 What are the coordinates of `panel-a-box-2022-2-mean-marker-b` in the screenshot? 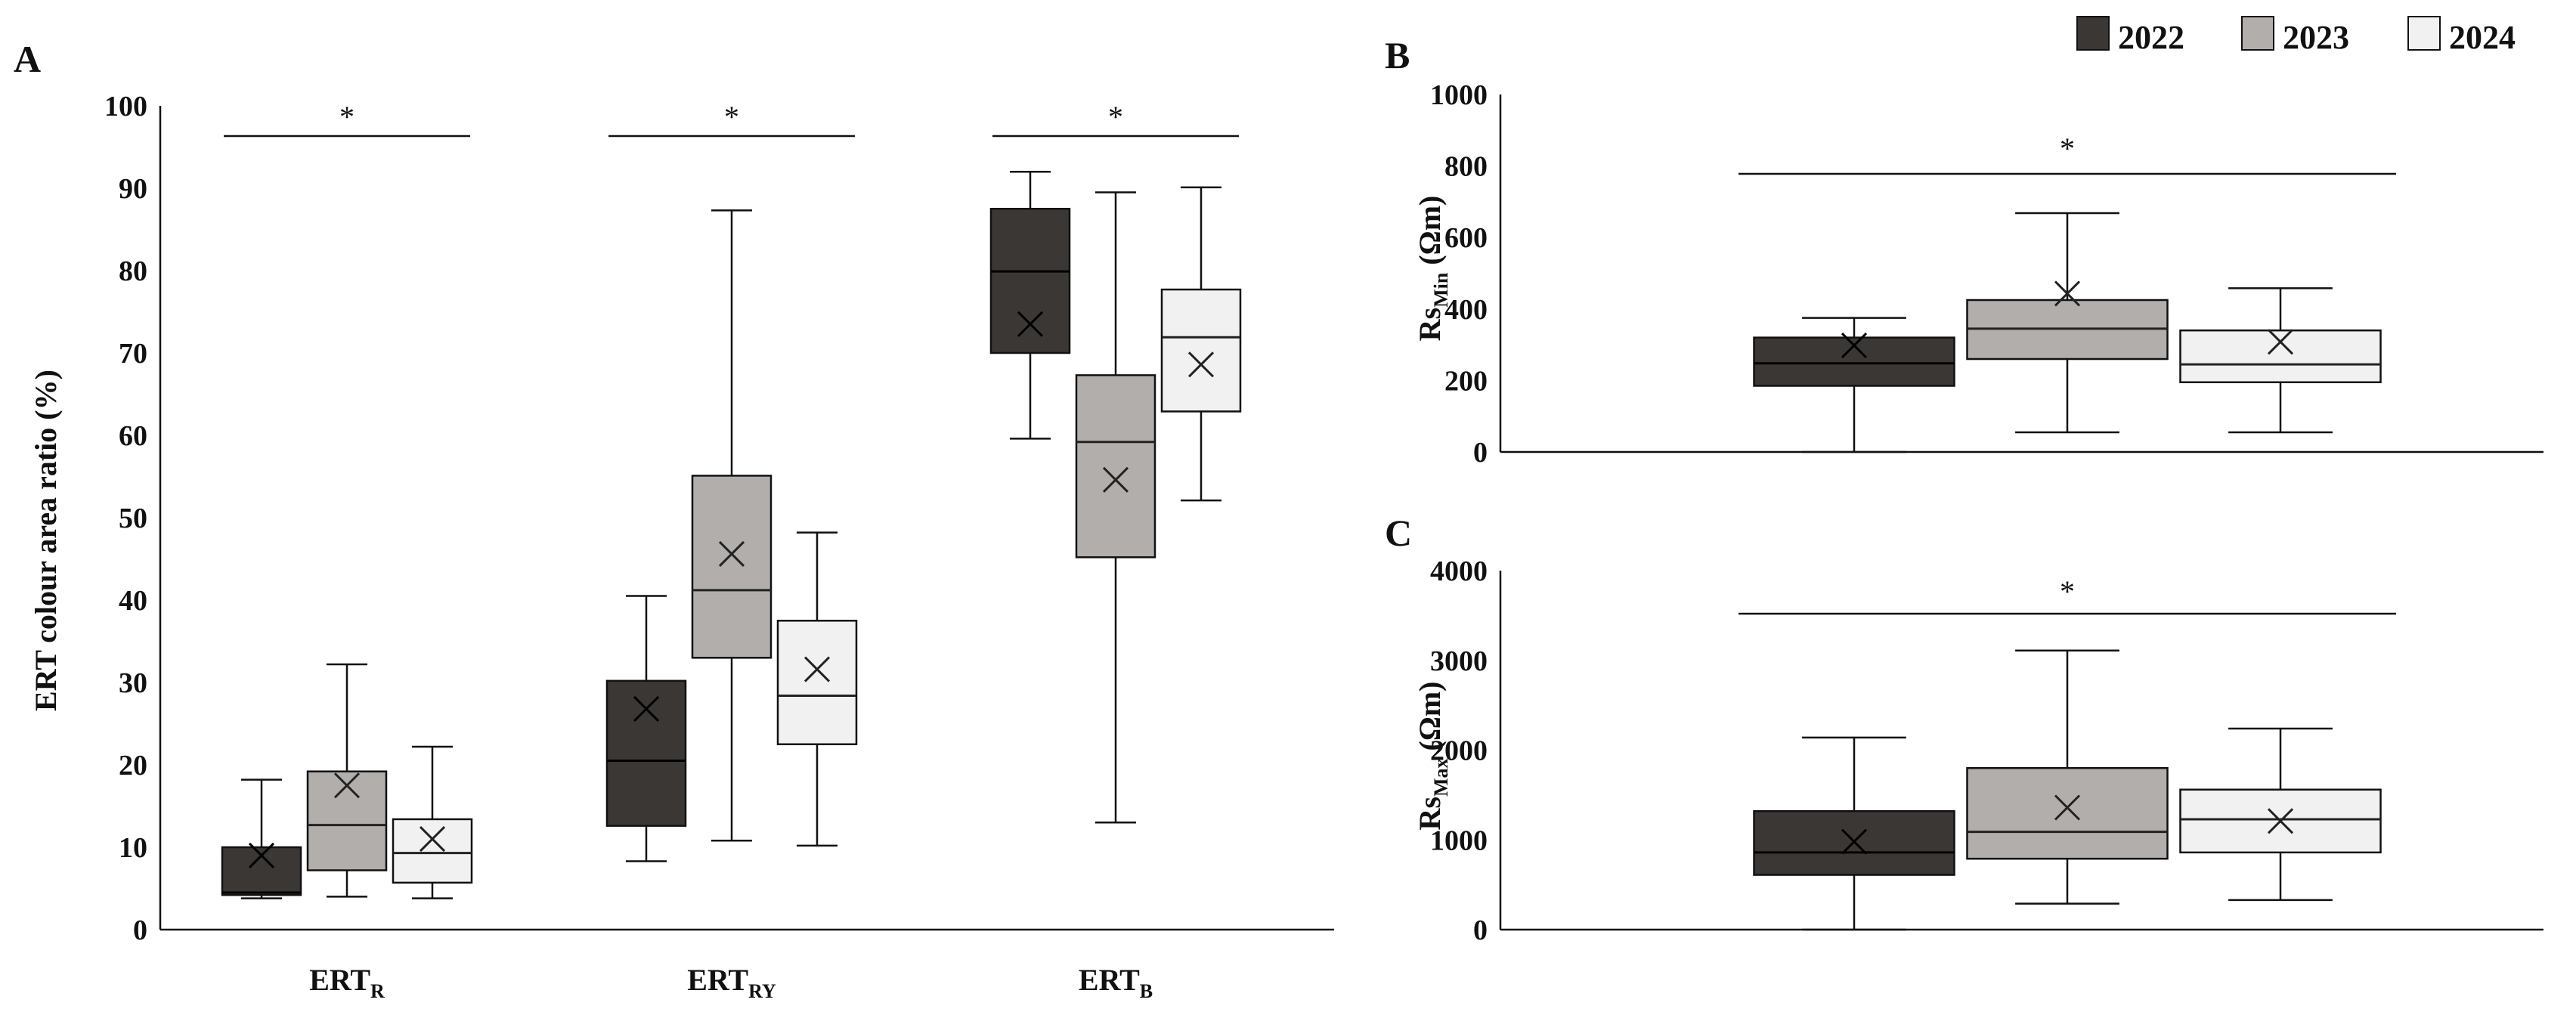 It's located at (1030, 324).